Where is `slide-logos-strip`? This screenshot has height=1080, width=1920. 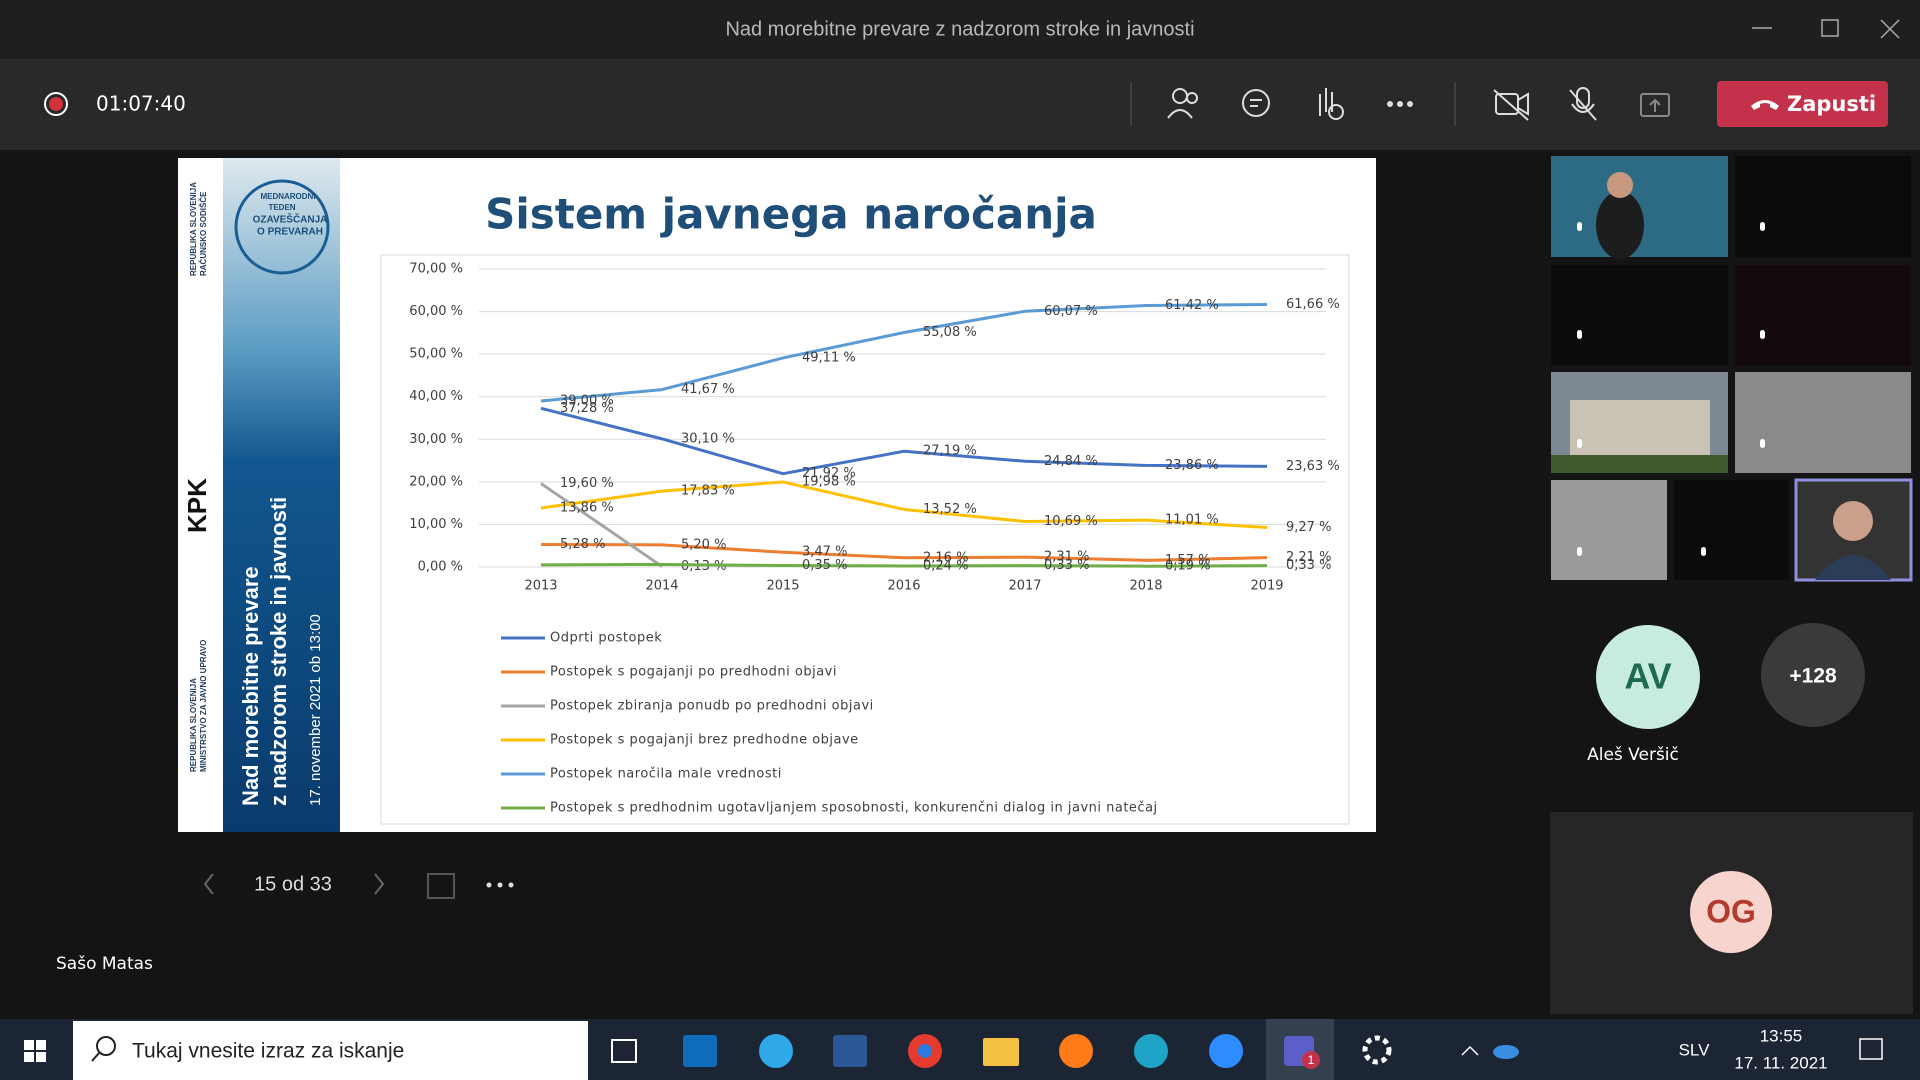
slide-logos-strip is located at coordinates (200, 495).